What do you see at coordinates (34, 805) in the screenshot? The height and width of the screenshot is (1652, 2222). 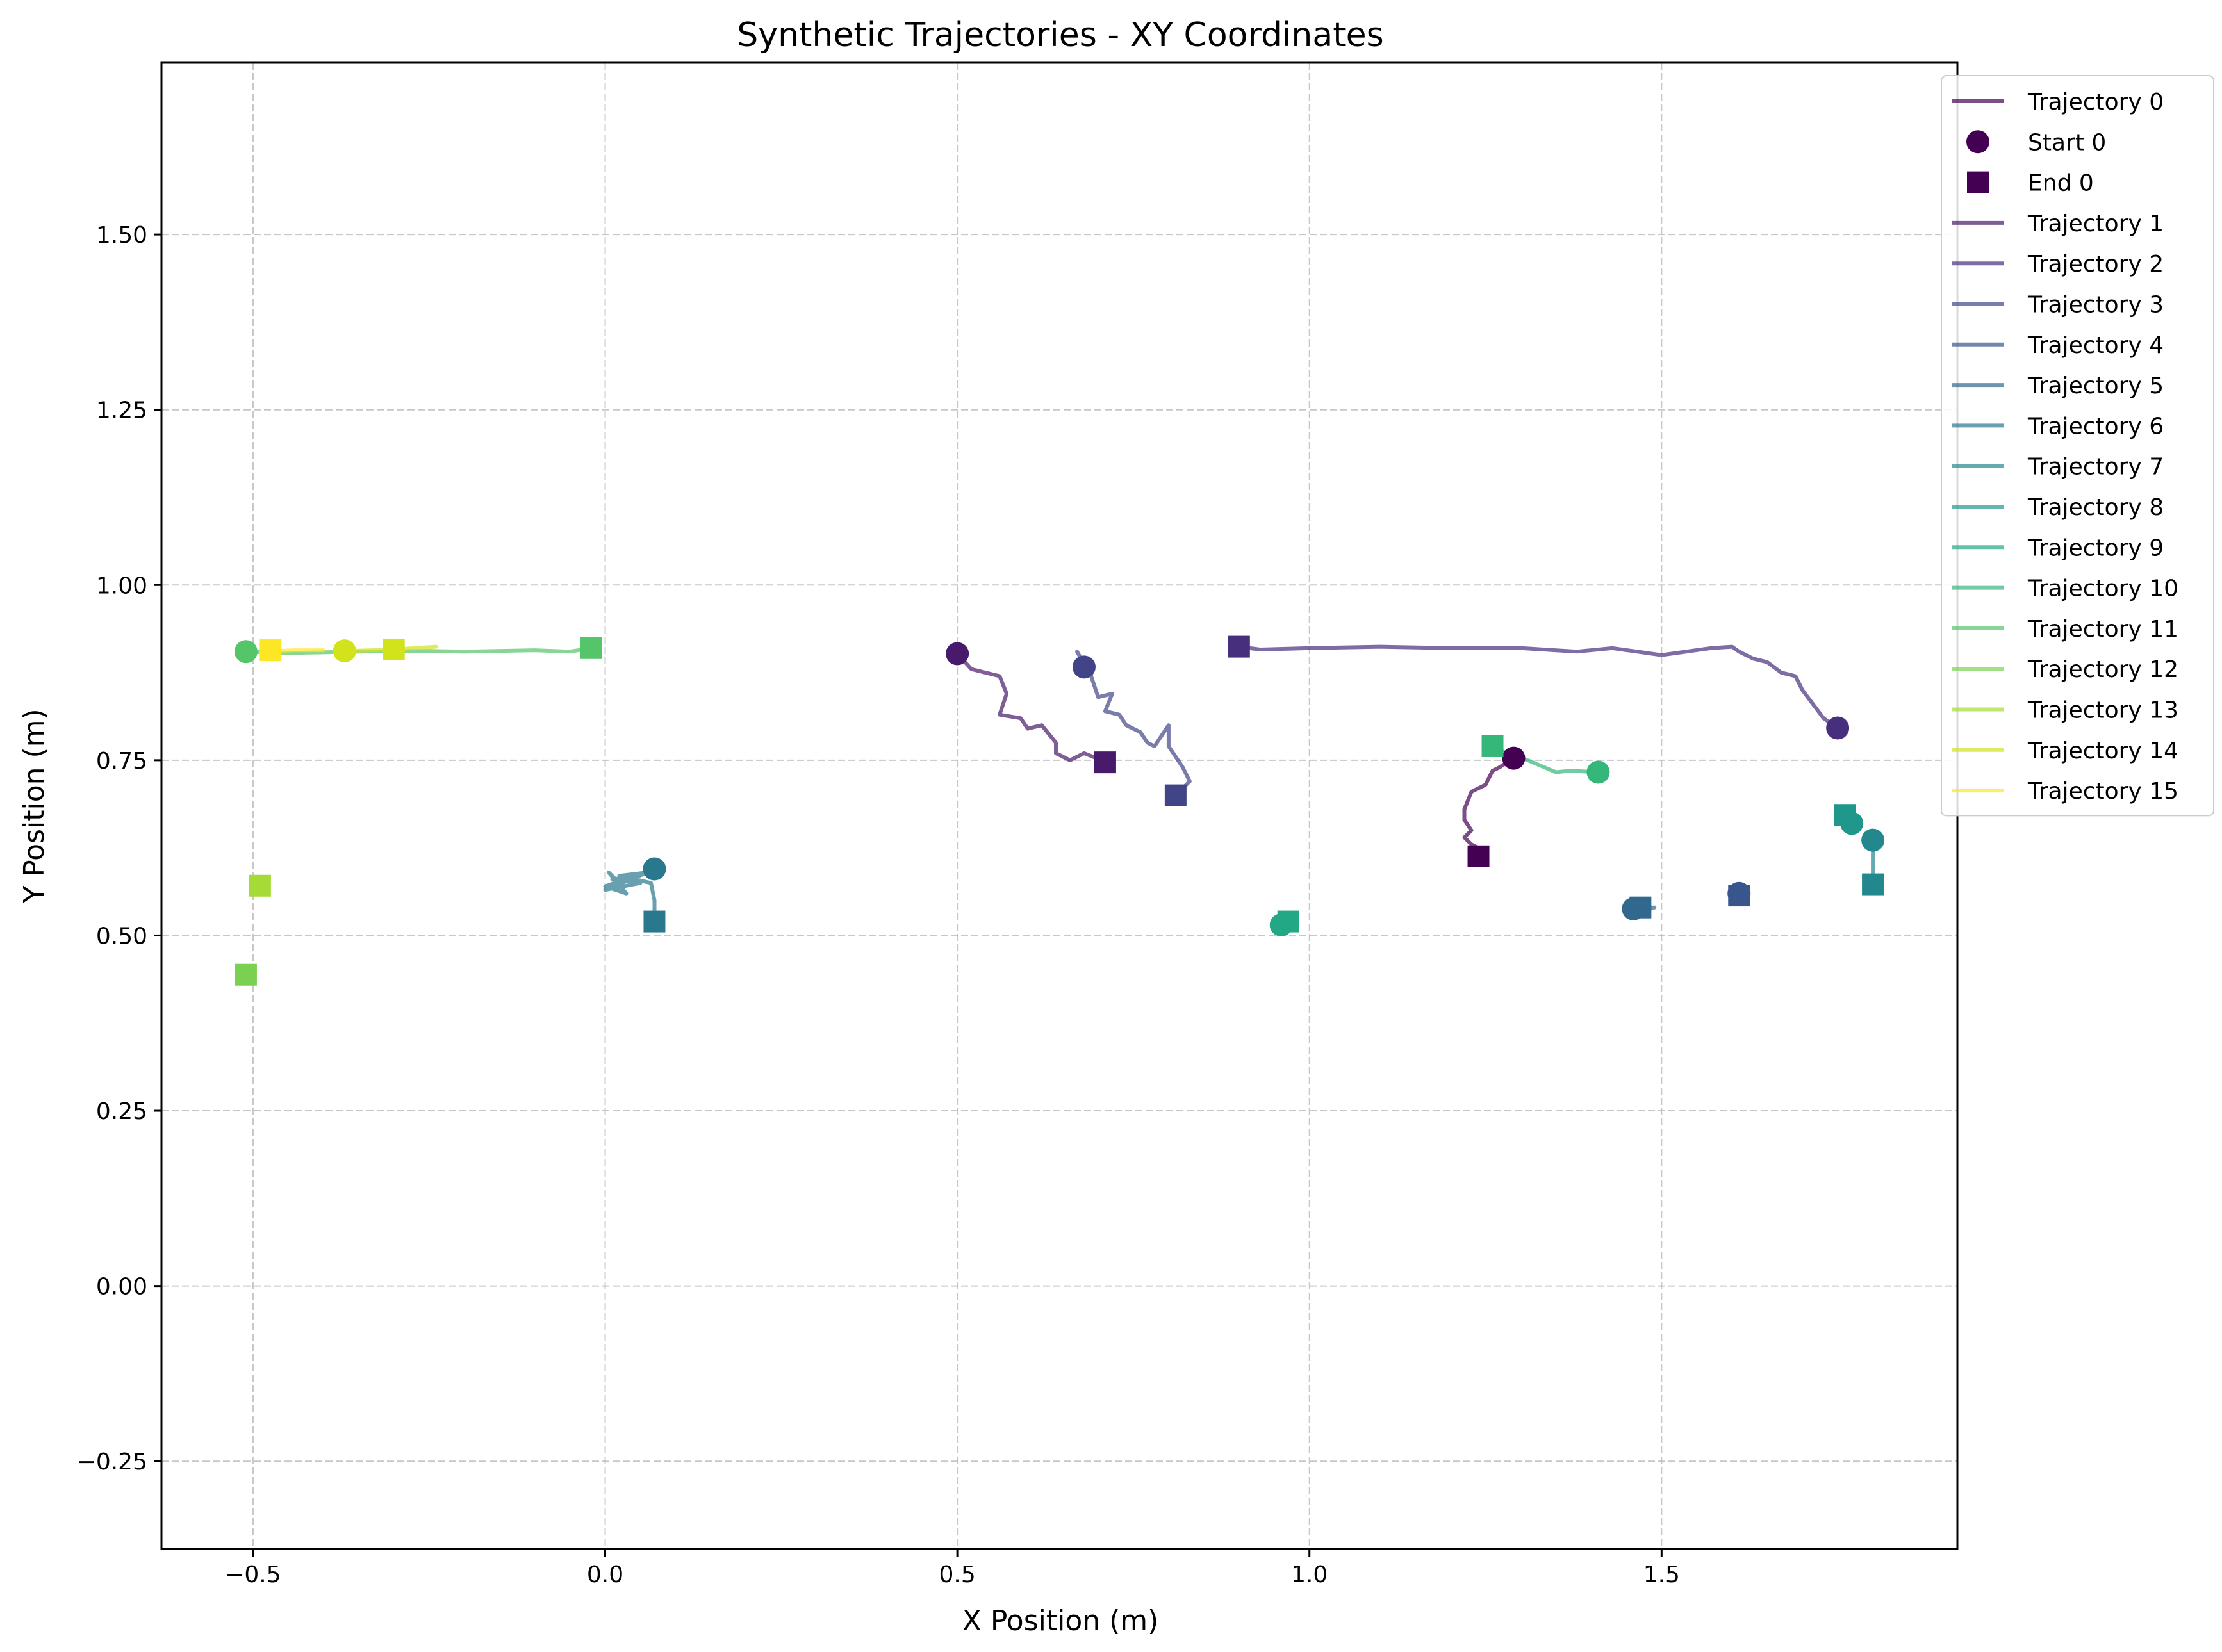 I see `y-axis-label: Y Position (m)` at bounding box center [34, 805].